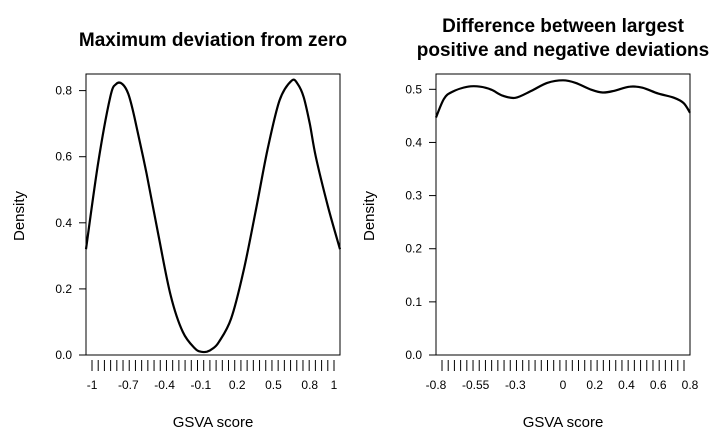 The image size is (719, 442). What do you see at coordinates (63, 157) in the screenshot?
I see `y-tick-label: 0.6` at bounding box center [63, 157].